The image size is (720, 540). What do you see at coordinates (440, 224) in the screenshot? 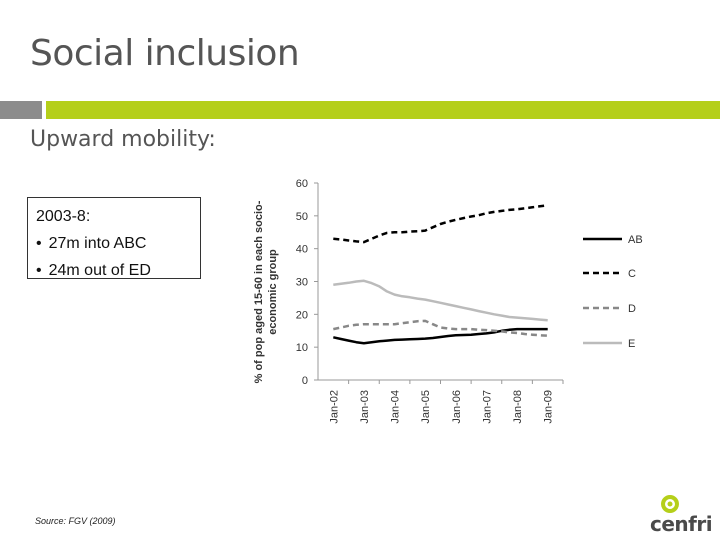
I see `series-line-c` at bounding box center [440, 224].